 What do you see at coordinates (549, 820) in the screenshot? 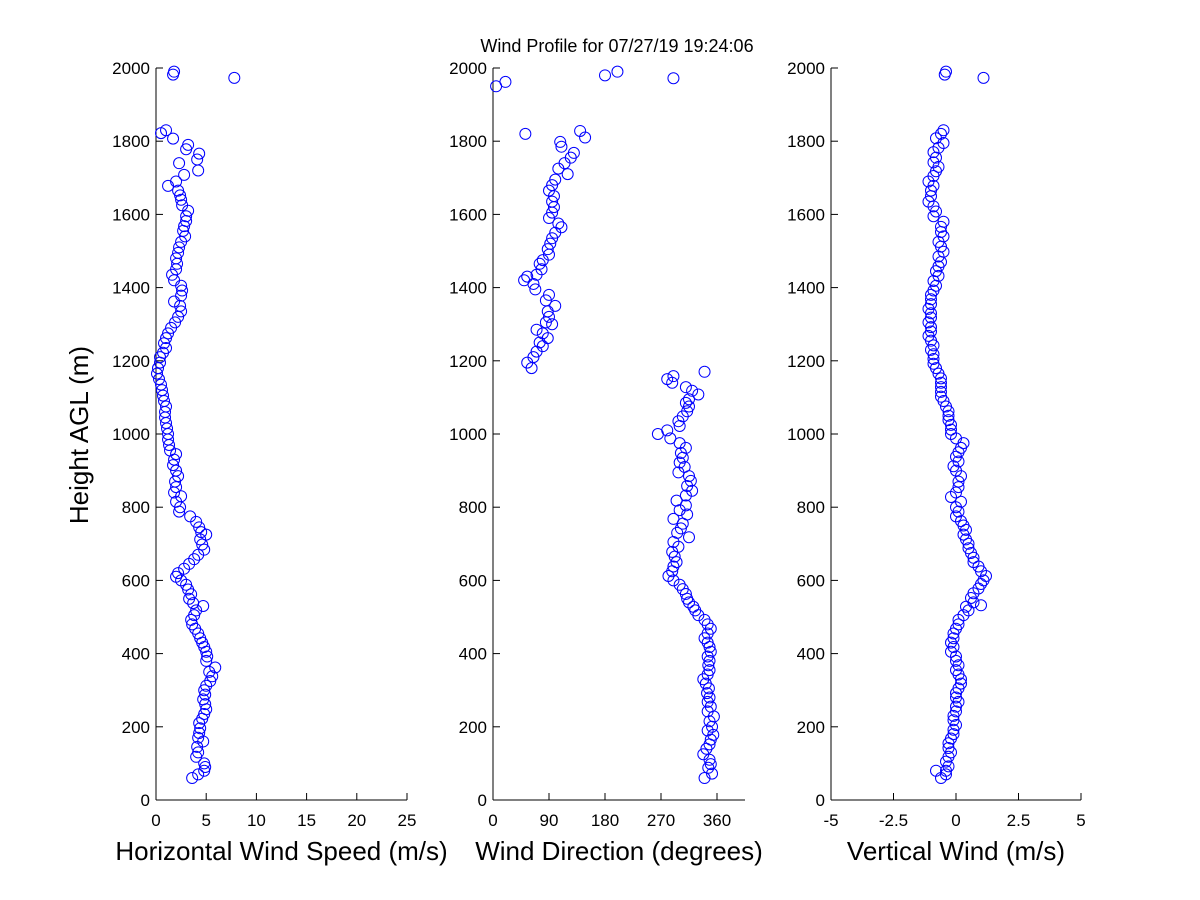
I see `x-tick-label: 90` at bounding box center [549, 820].